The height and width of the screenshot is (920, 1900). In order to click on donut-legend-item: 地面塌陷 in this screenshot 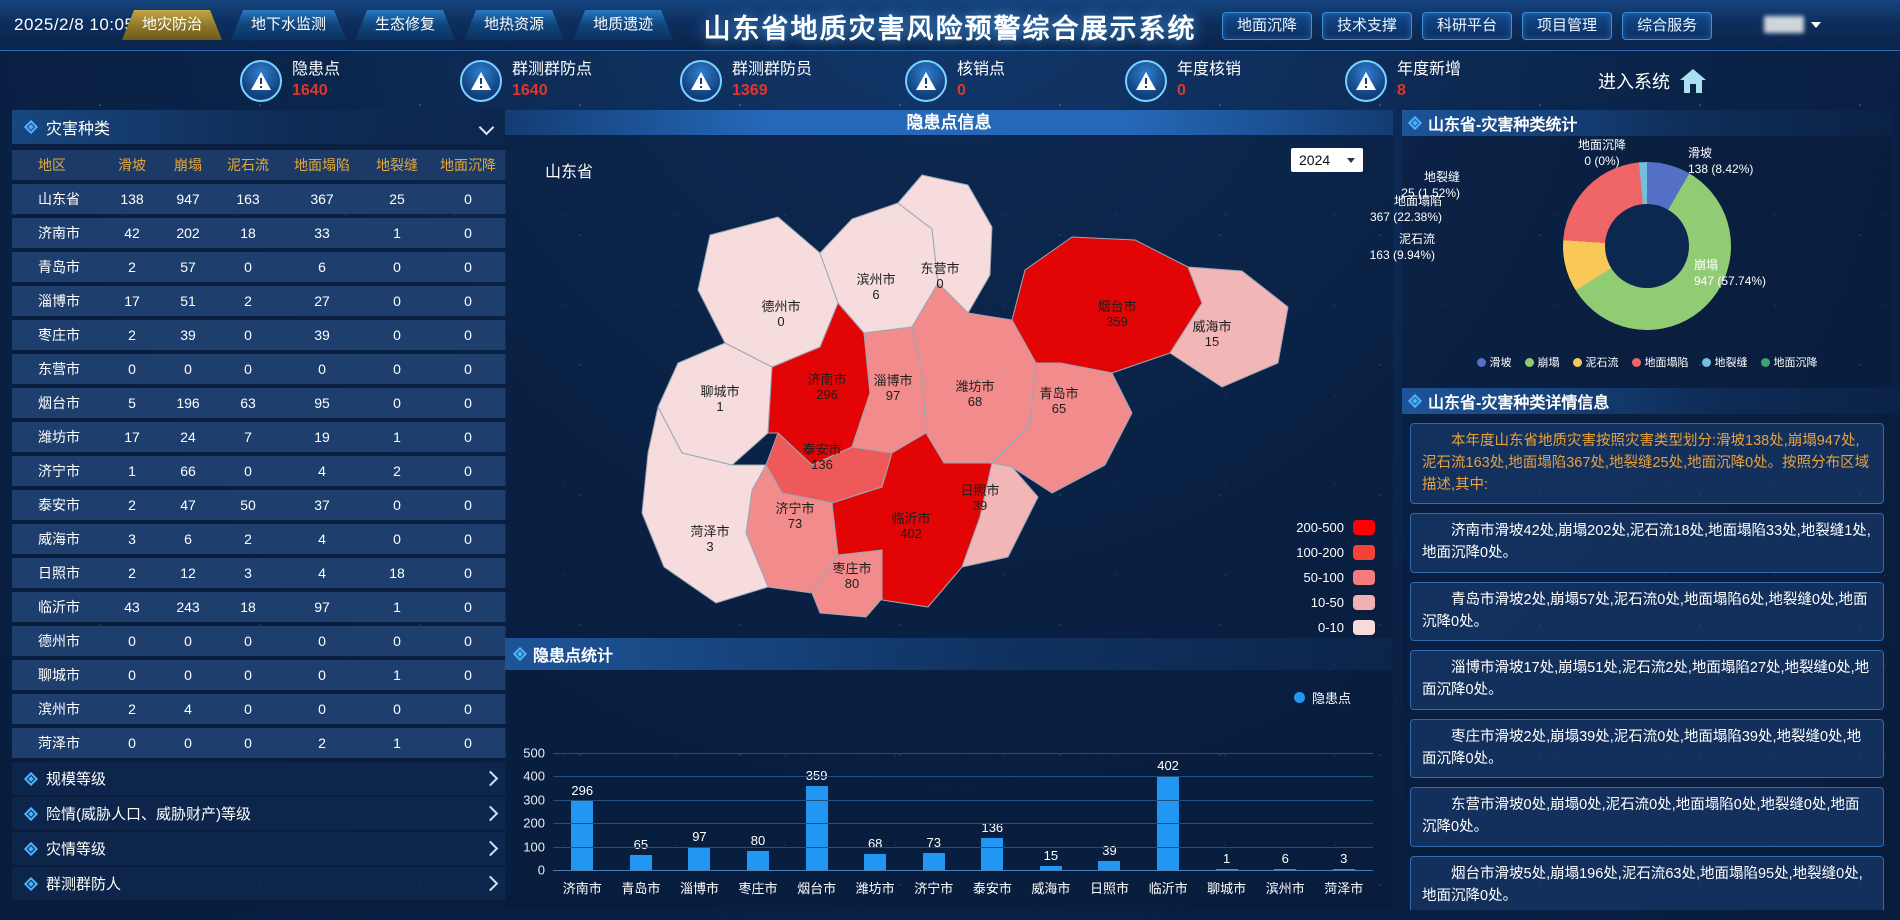, I will do `click(1660, 362)`.